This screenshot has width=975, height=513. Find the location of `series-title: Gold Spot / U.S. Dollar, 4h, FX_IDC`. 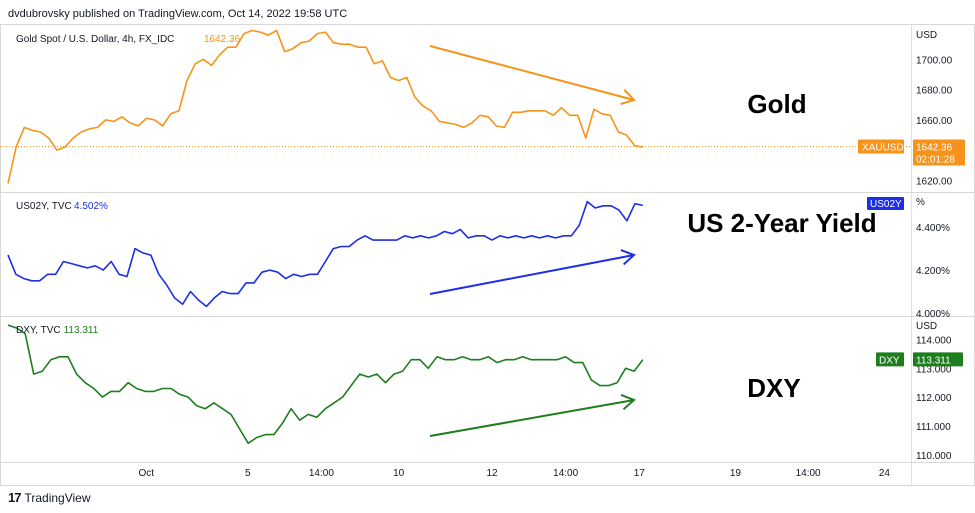

series-title: Gold Spot / U.S. Dollar, 4h, FX_IDC is located at coordinates (95, 39).